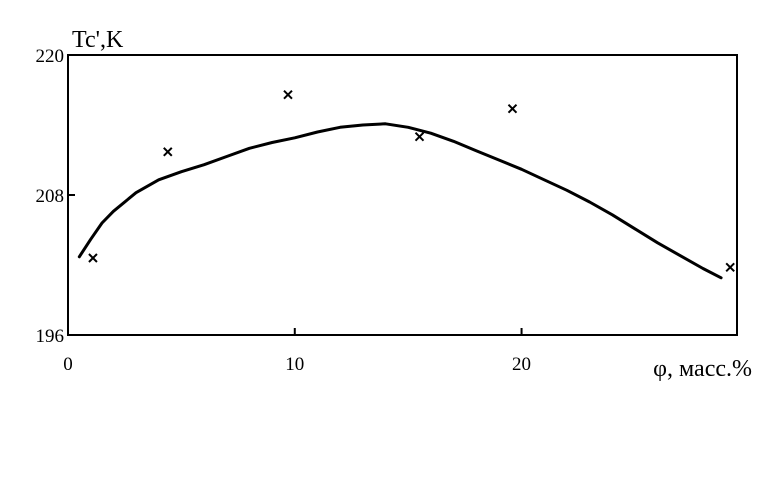  What do you see at coordinates (294, 364) in the screenshot?
I see `x-tick-label: 10` at bounding box center [294, 364].